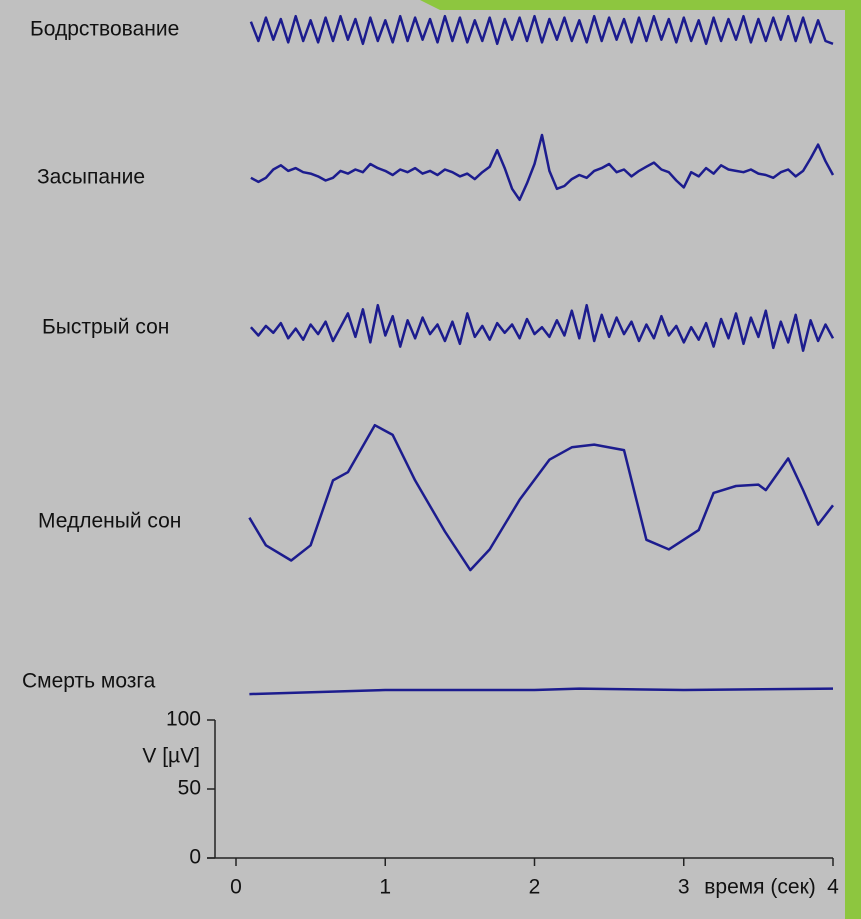 The height and width of the screenshot is (919, 861). Describe the element at coordinates (833, 887) in the screenshot. I see `x-tick-label: 4` at that location.